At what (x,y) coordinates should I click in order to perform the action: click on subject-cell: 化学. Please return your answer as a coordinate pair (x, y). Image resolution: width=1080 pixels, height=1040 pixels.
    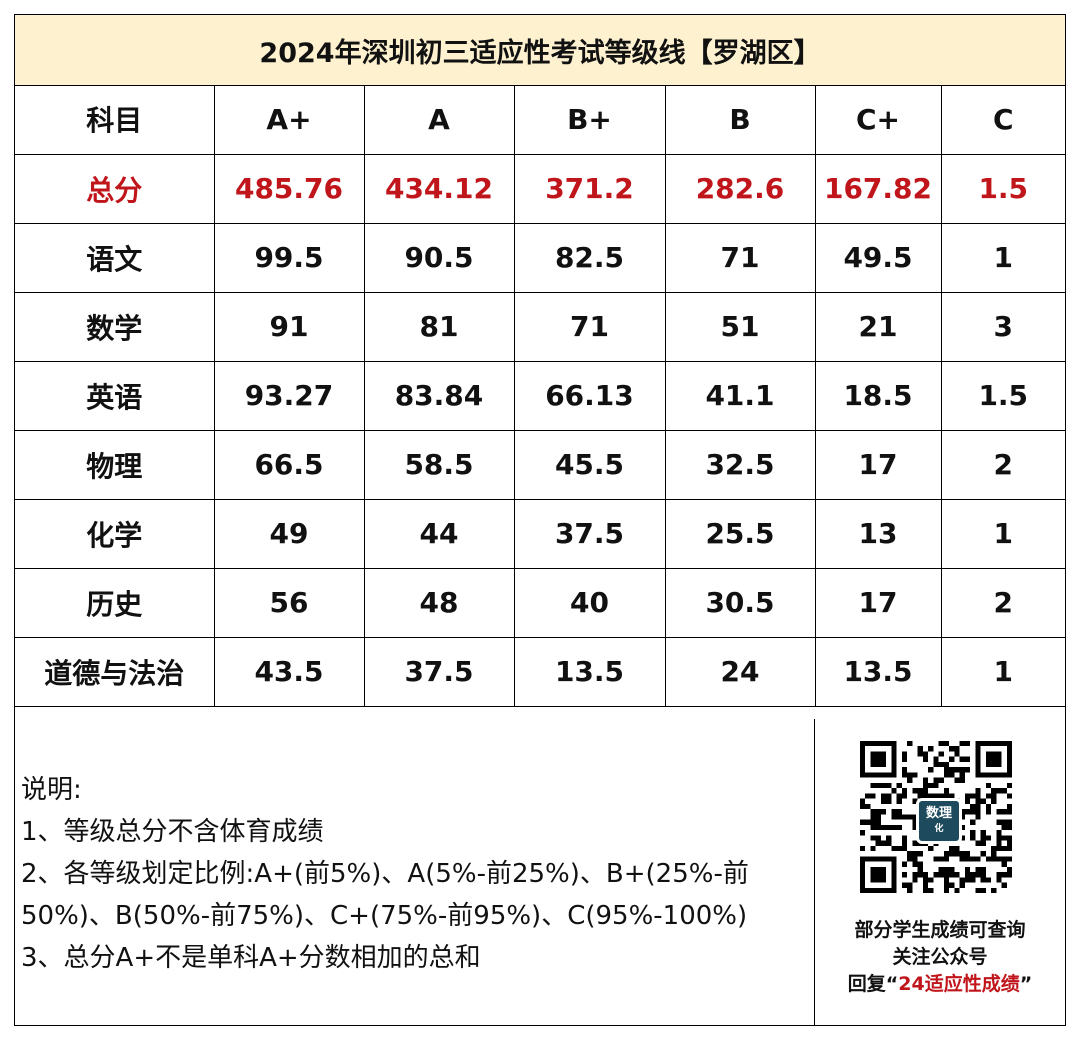
    Looking at the image, I should click on (115, 533).